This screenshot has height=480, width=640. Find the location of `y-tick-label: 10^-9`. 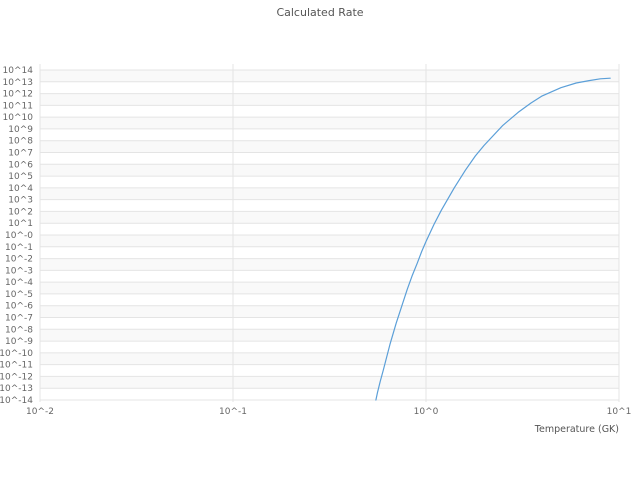

y-tick-label: 10^-9 is located at coordinates (19, 342).